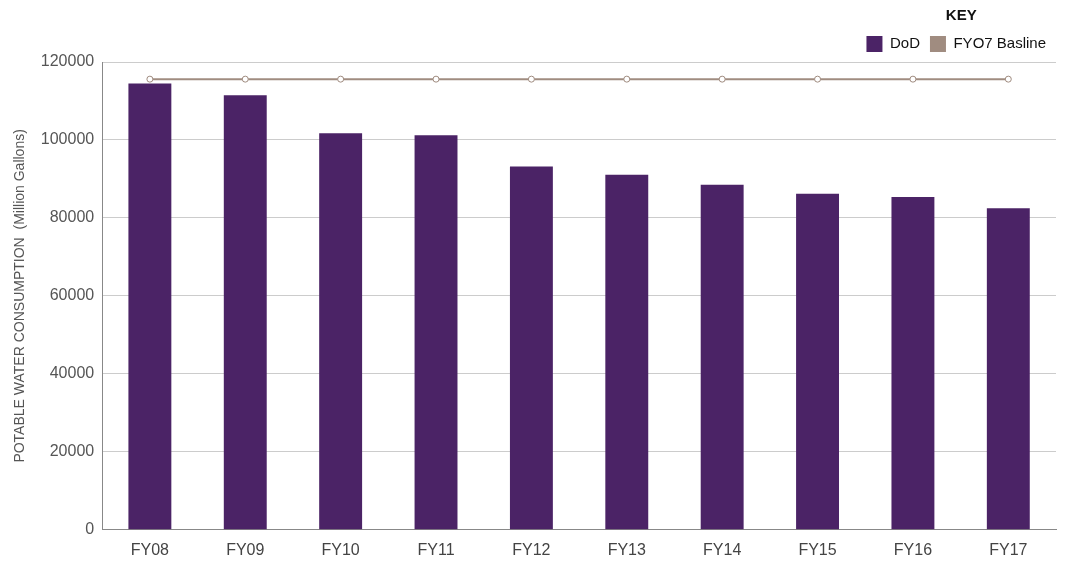 The width and height of the screenshot is (1084, 571). Describe the element at coordinates (245, 549) in the screenshot. I see `x-tick-label: FY09` at that location.